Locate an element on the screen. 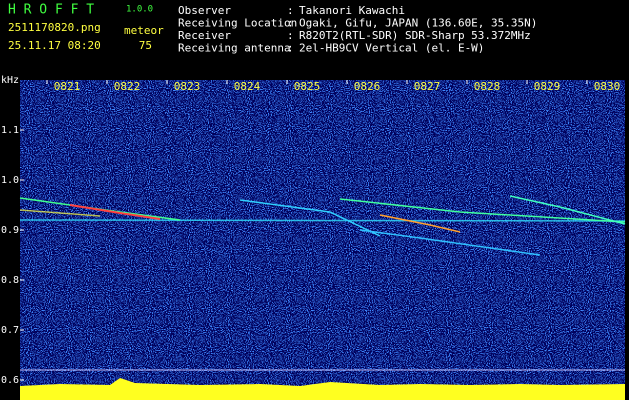 The image size is (629, 400). meteor-count: 75 is located at coordinates (145, 45).